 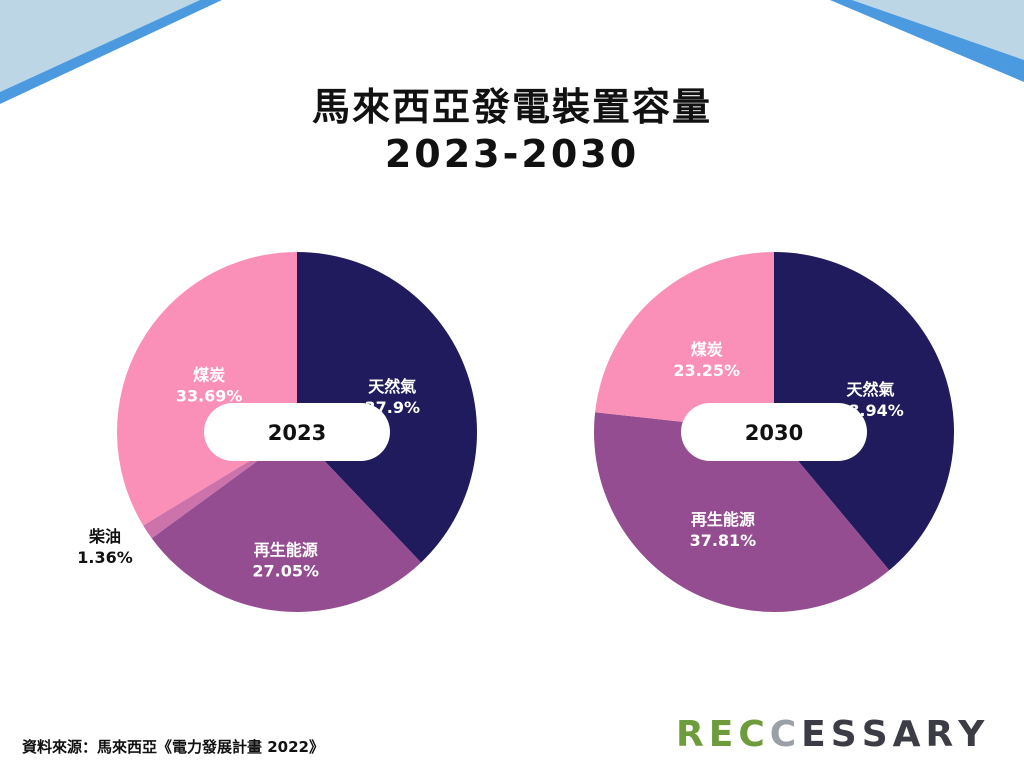 I want to click on slice-value: 38.94%, so click(x=870, y=410).